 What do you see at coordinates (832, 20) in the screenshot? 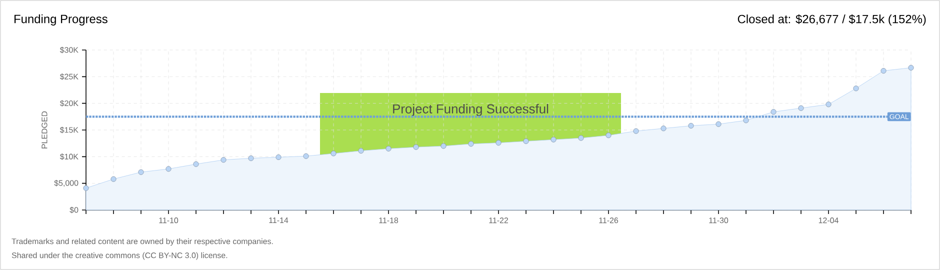
I see `chart-subtitle: Closed at: $26,677 / $17.5k (152%)` at bounding box center [832, 20].